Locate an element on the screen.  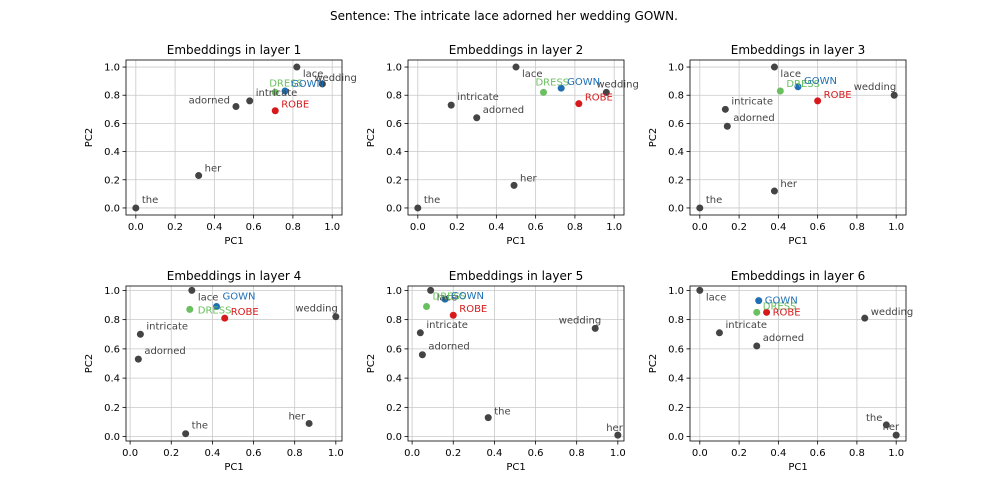
point-label-lace: lace is located at coordinates (790, 74).